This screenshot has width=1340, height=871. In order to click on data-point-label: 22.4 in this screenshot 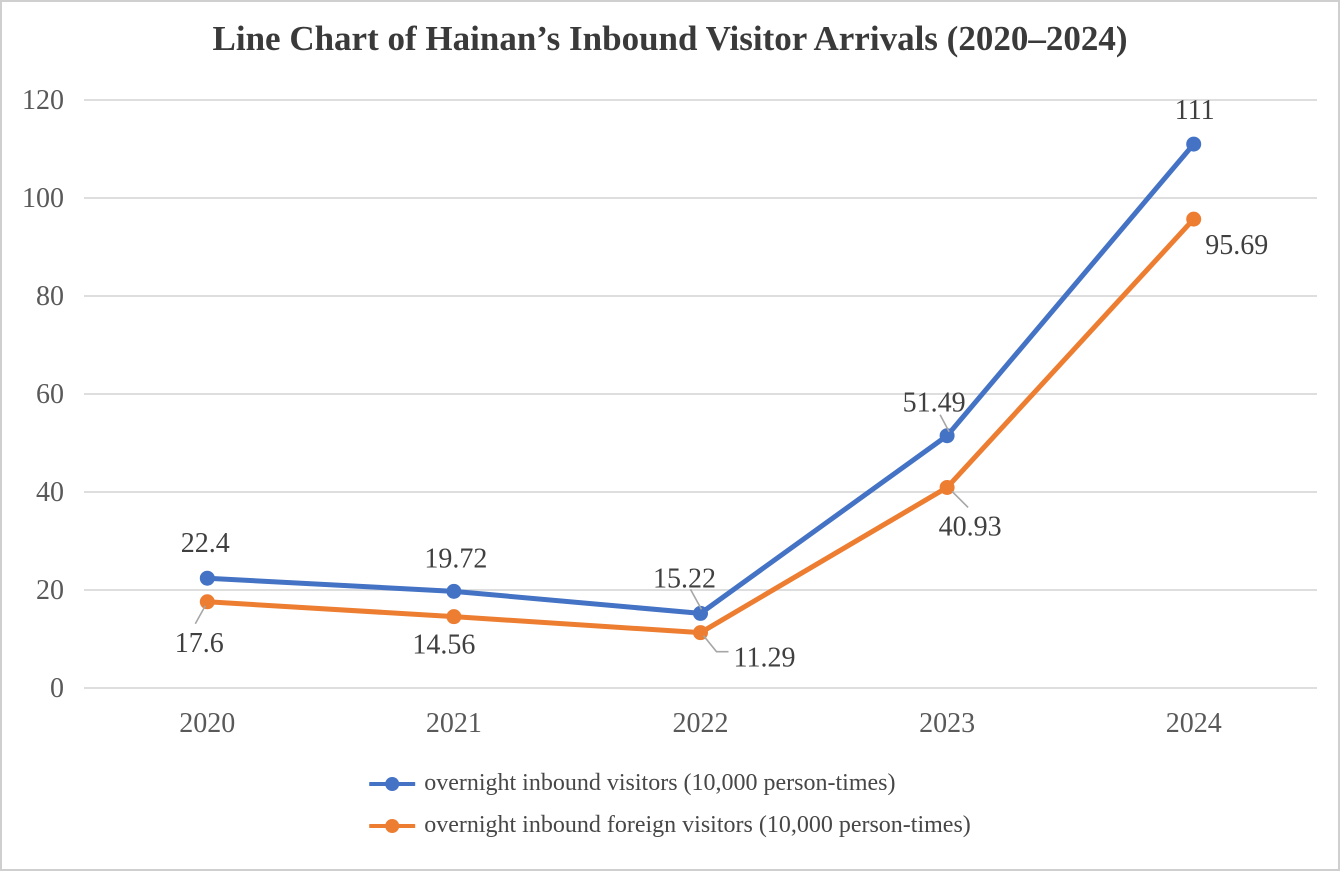, I will do `click(205, 543)`.